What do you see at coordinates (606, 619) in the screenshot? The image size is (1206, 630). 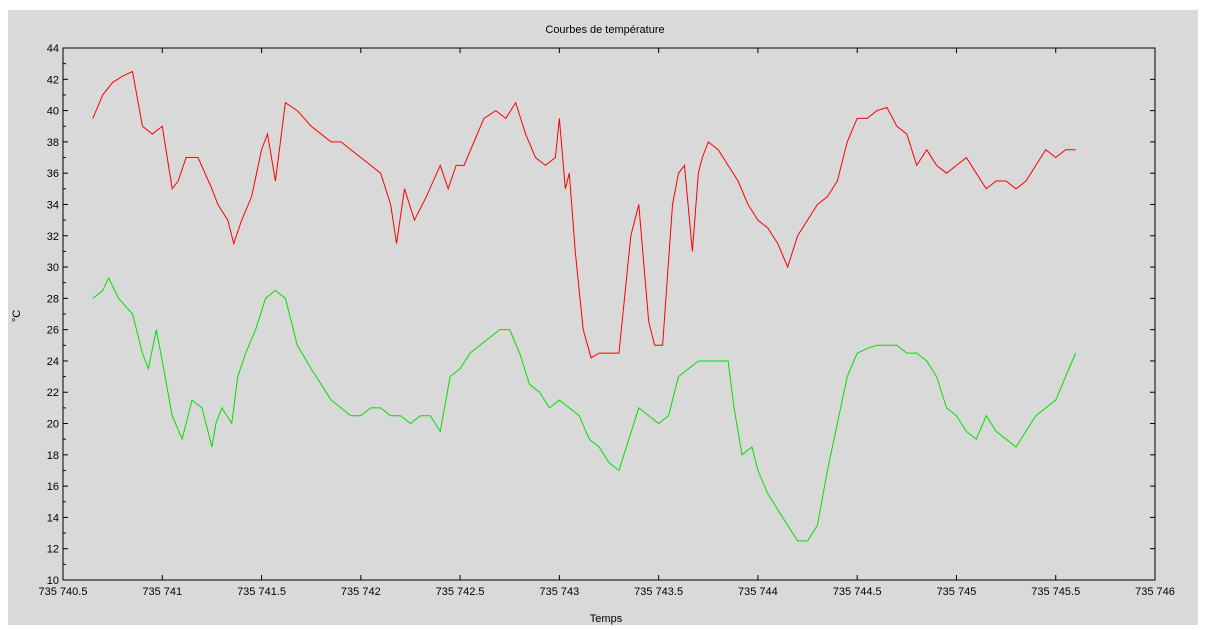 I see `x-axis-label: Temps` at bounding box center [606, 619].